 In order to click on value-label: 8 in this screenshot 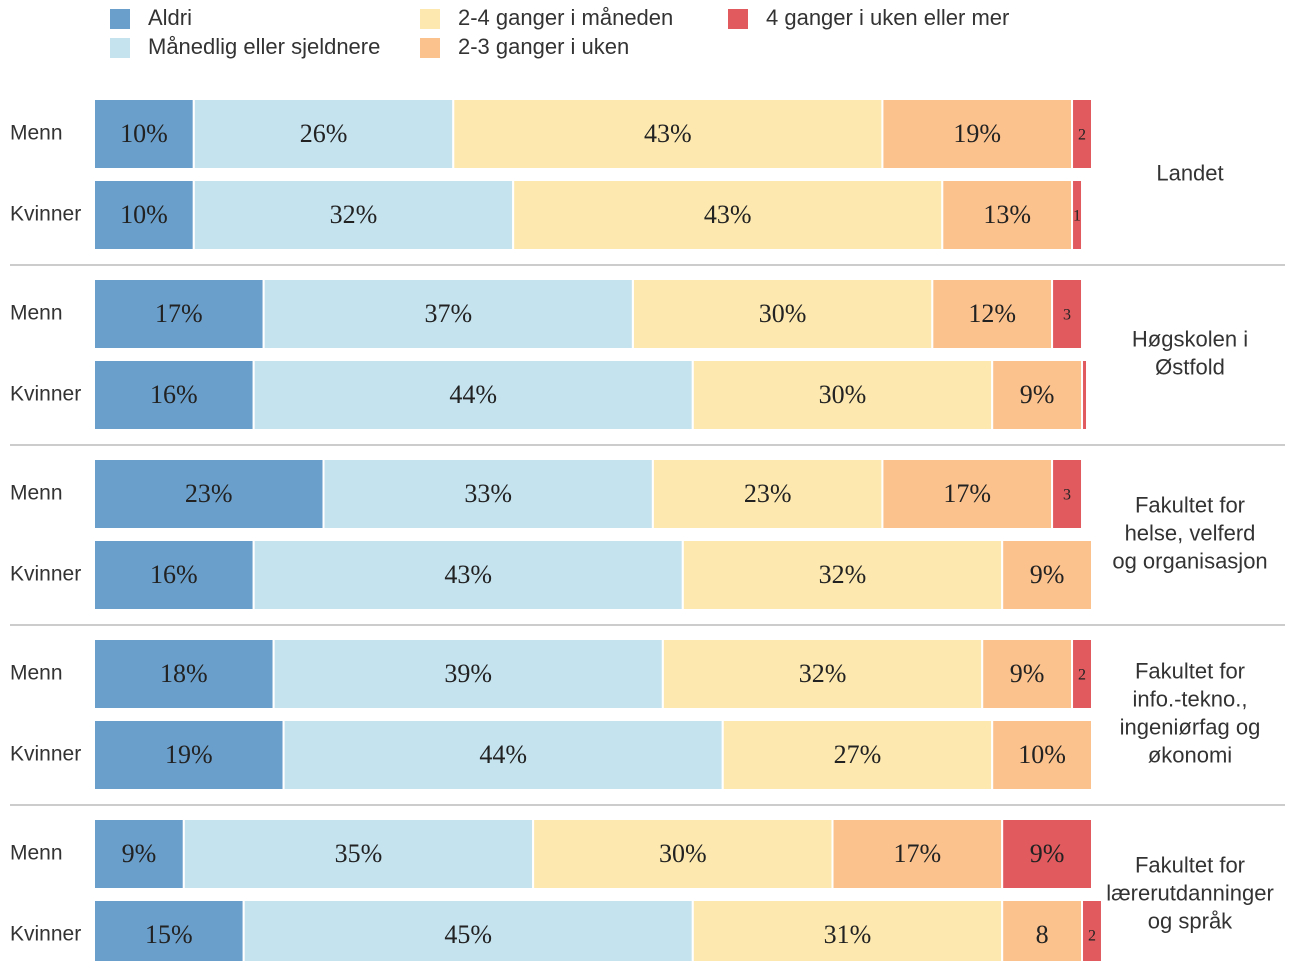, I will do `click(1042, 934)`.